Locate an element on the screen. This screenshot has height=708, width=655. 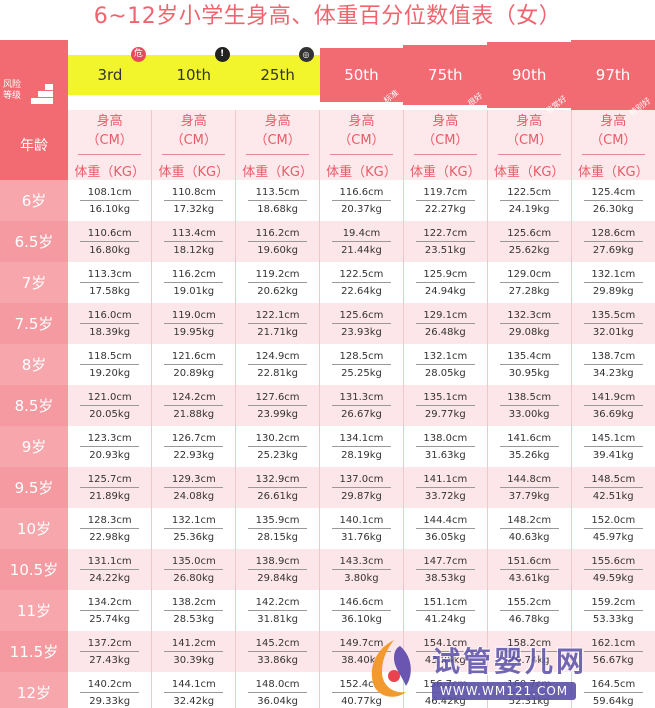
weight-value: 24.94kg is located at coordinates (445, 291).